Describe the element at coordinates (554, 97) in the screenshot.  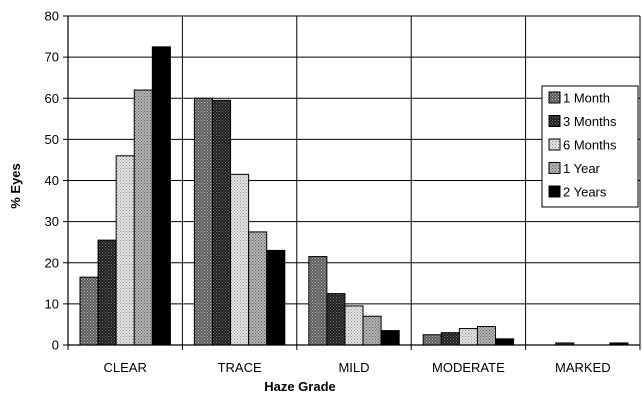
I see `legend-swatch-1-month` at that location.